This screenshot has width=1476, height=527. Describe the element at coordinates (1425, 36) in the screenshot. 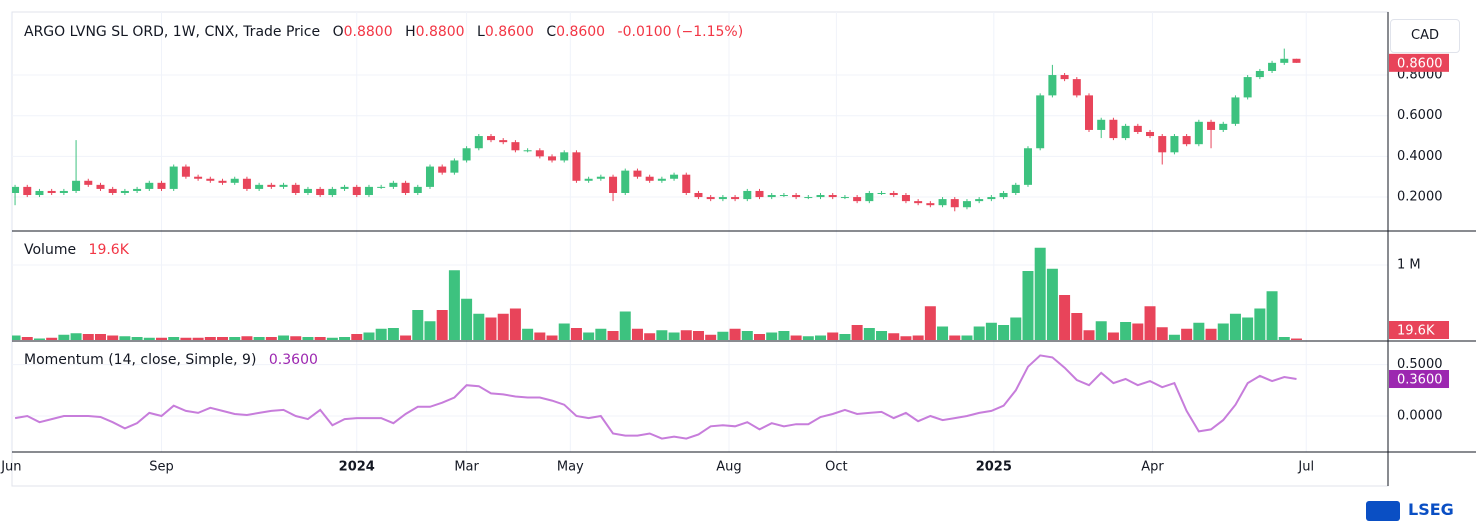

I see `currency-button: CAD` at that location.